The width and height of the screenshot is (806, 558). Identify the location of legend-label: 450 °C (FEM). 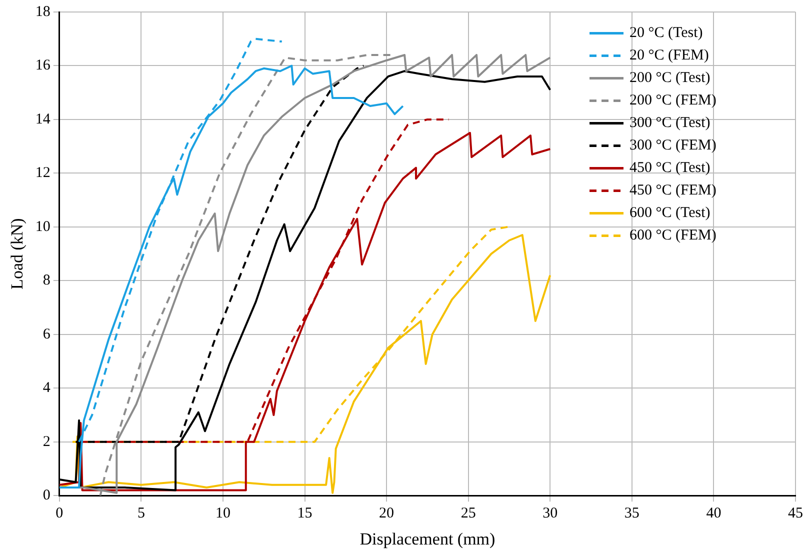
(673, 190).